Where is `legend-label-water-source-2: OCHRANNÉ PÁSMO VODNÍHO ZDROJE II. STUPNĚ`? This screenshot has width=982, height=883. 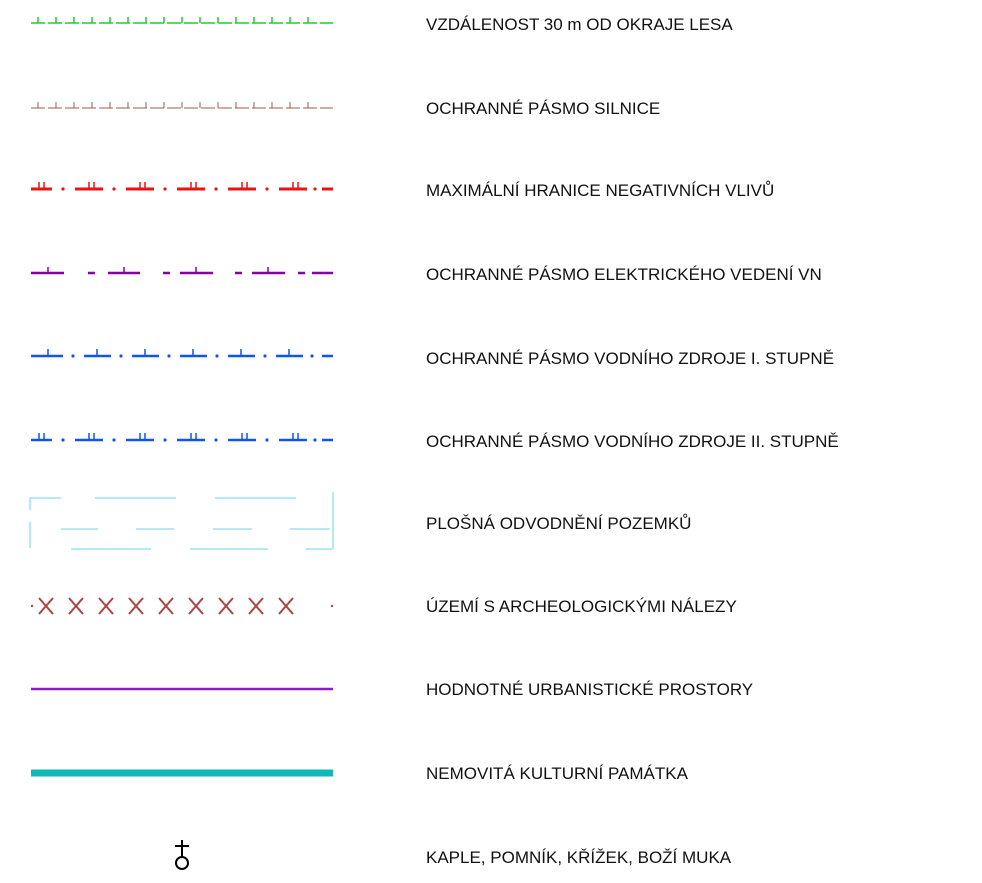 legend-label-water-source-2: OCHRANNÉ PÁSMO VODNÍHO ZDROJE II. STUPNĚ is located at coordinates (632, 441).